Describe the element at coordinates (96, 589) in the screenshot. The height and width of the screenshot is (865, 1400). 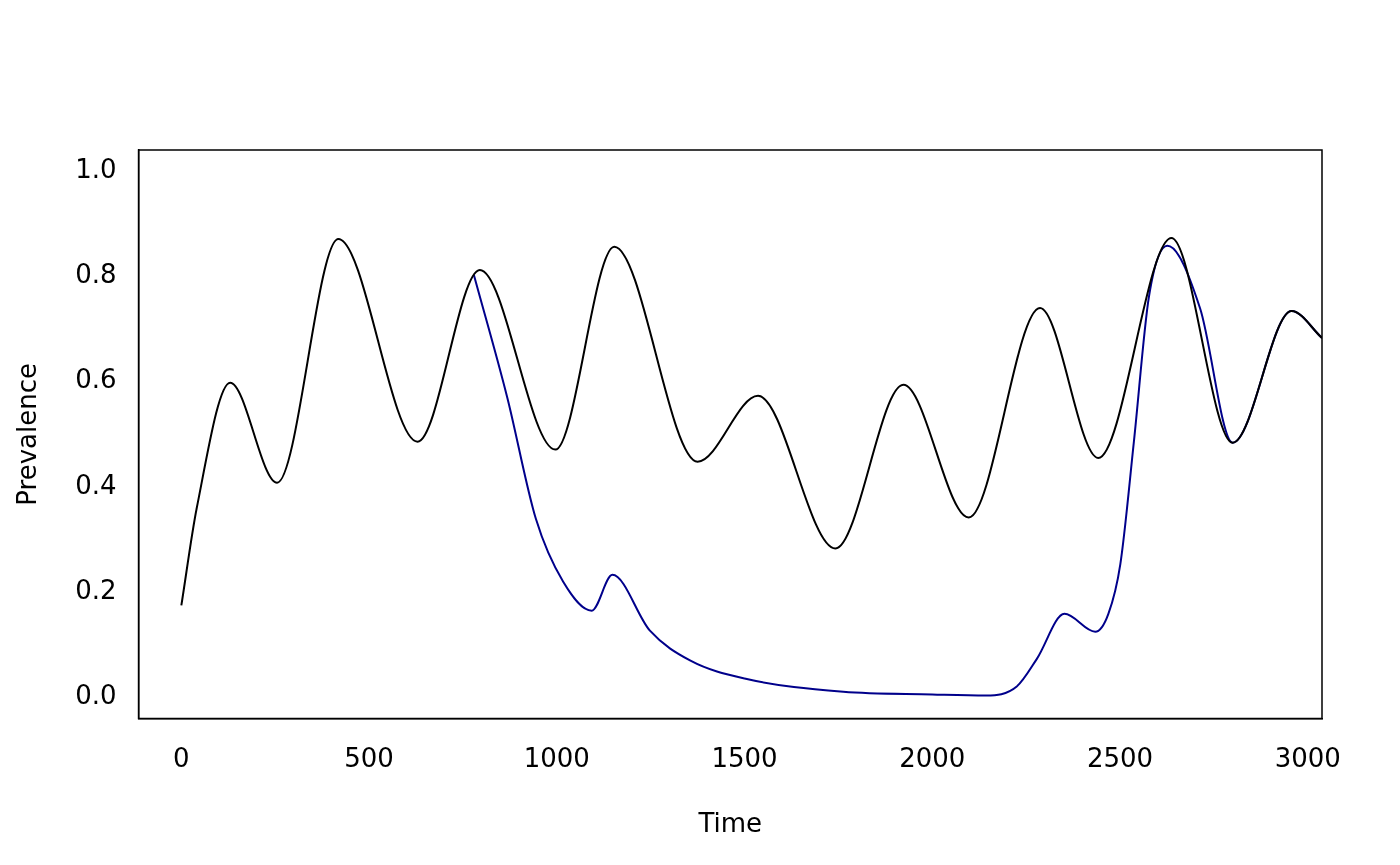
I see `y-tick-label: 0.2` at that location.